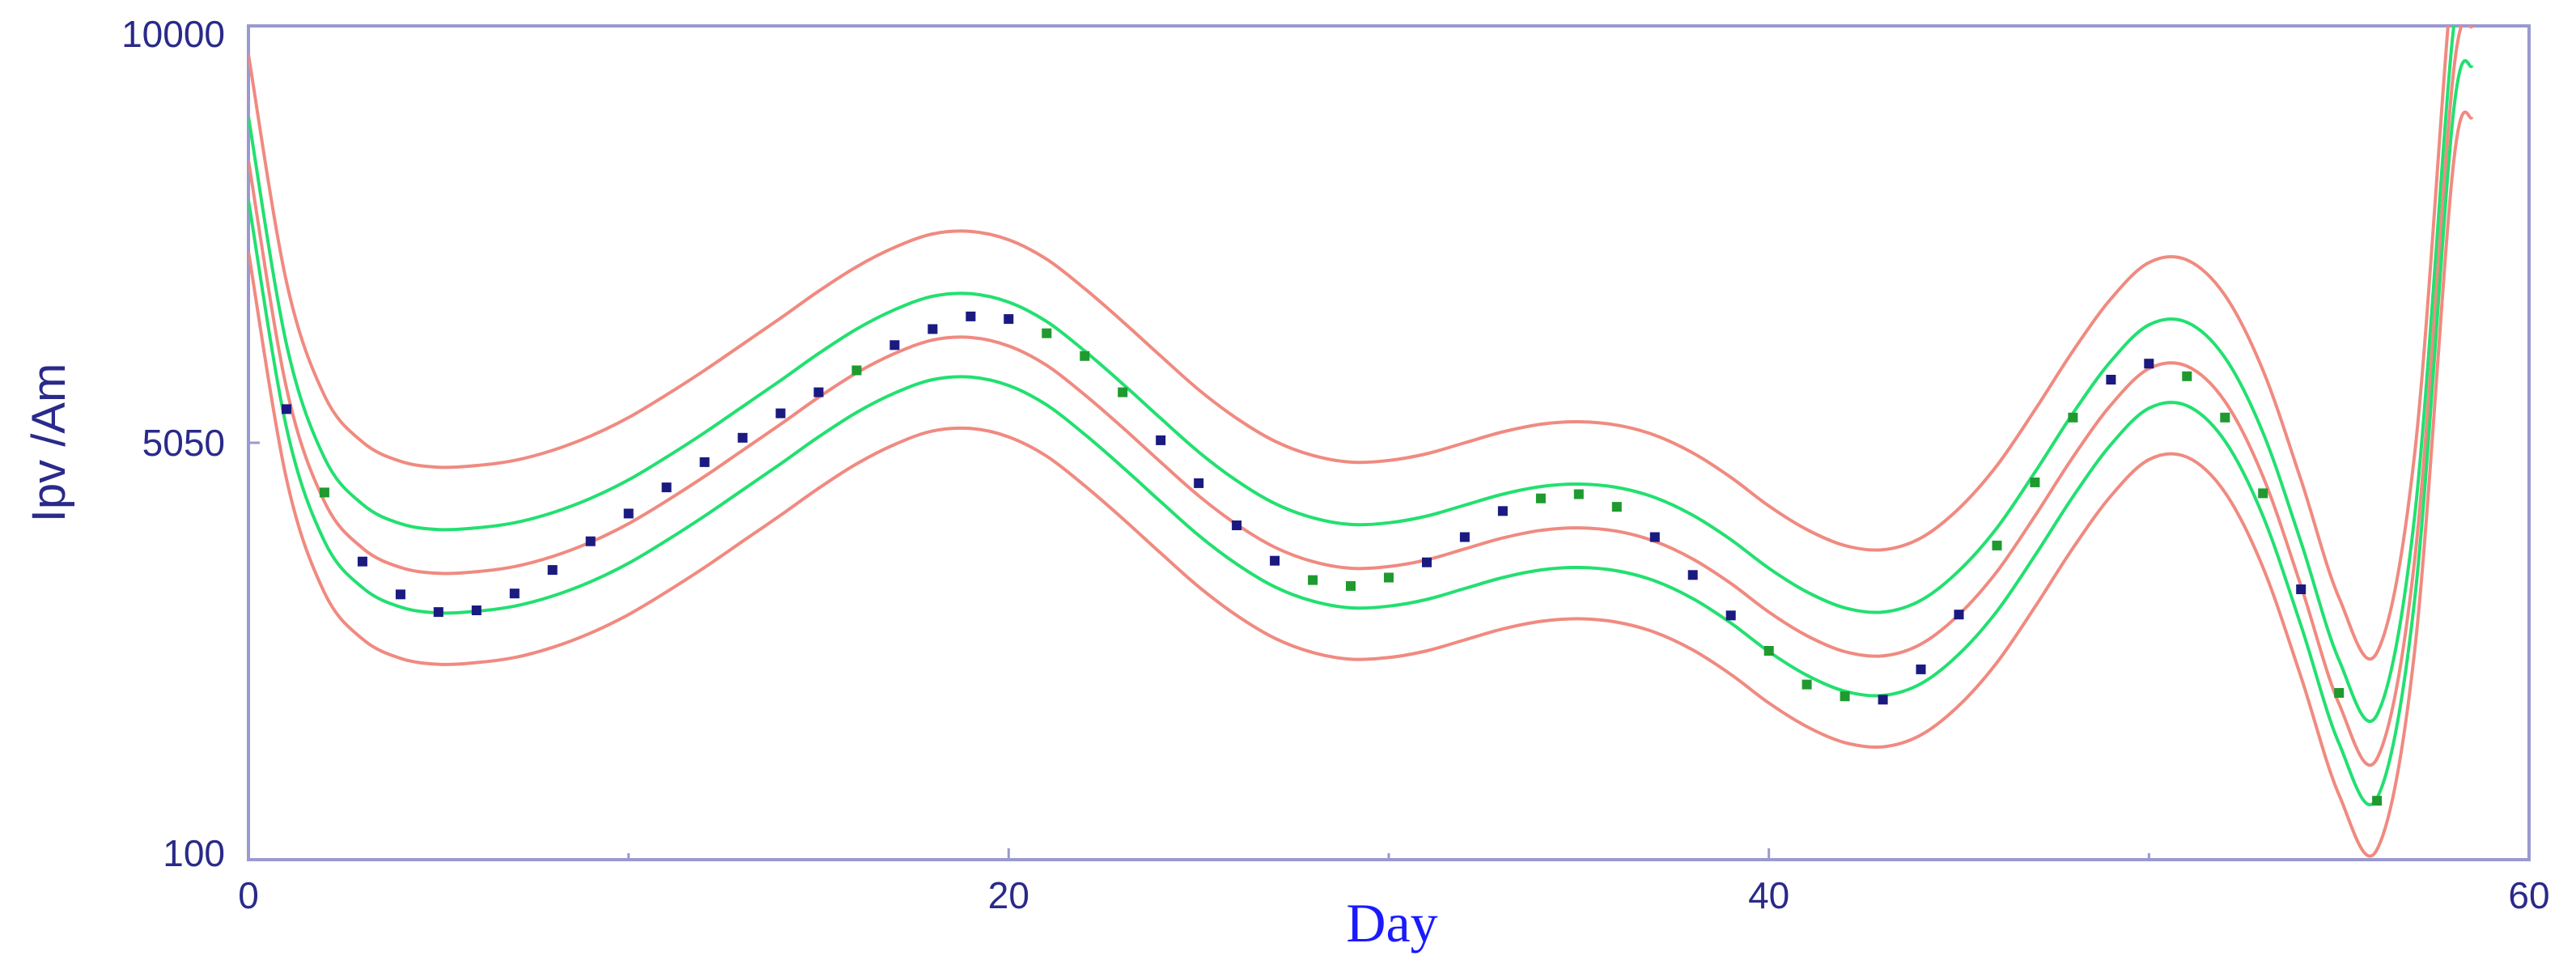  What do you see at coordinates (1008, 895) in the screenshot?
I see `x-tick-label: 20` at bounding box center [1008, 895].